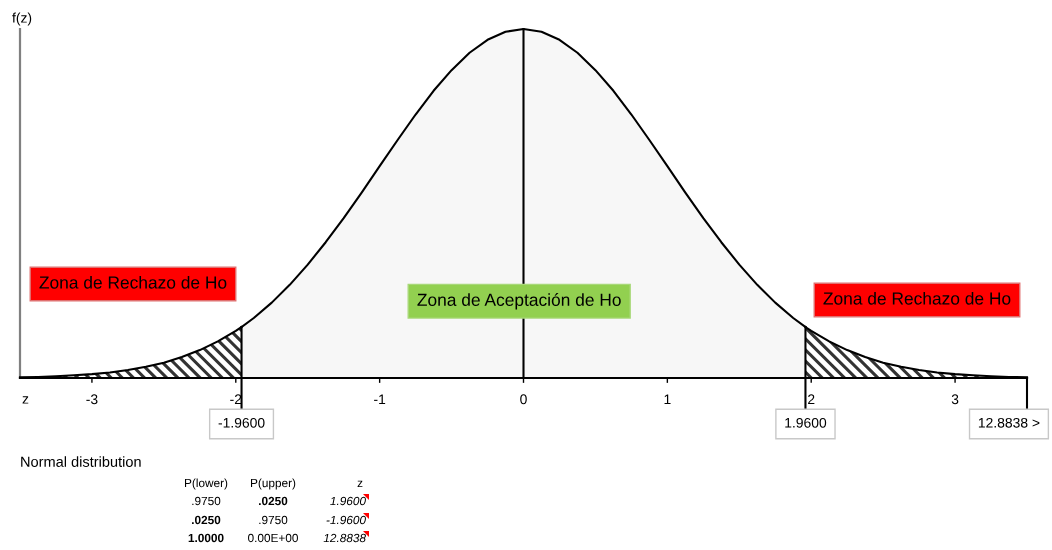 Image resolution: width=1052 pixels, height=550 pixels. I want to click on x-tick-label: -2, so click(236, 399).